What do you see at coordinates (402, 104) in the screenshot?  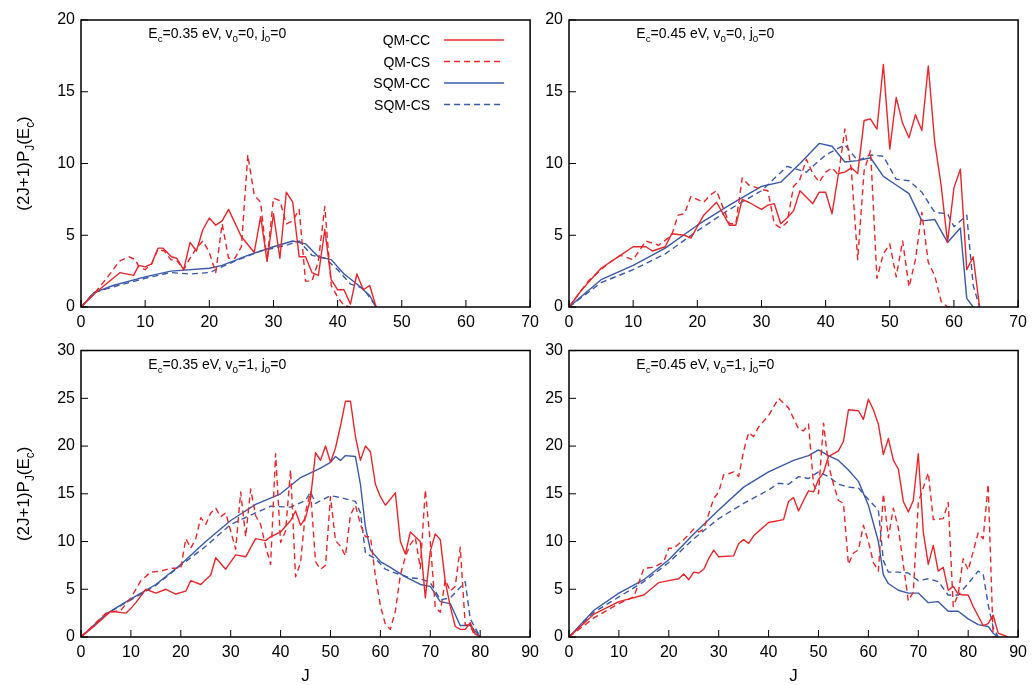 I see `legend-label: SQM-CS` at bounding box center [402, 104].